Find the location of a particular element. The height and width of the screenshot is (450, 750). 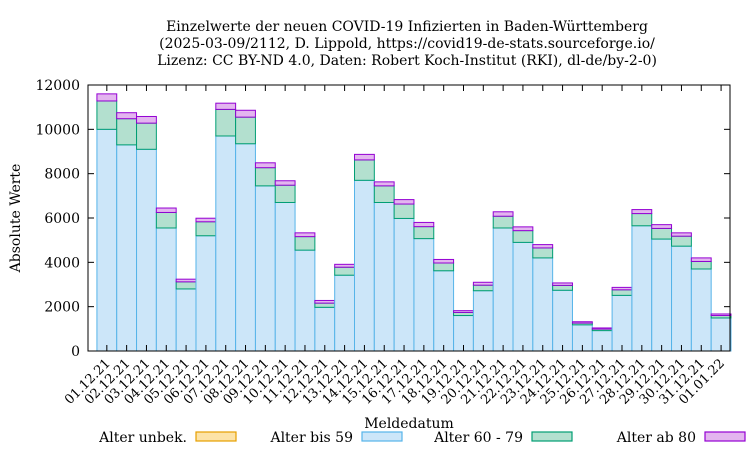

bar-31.12.21-series-1 is located at coordinates (701, 310).